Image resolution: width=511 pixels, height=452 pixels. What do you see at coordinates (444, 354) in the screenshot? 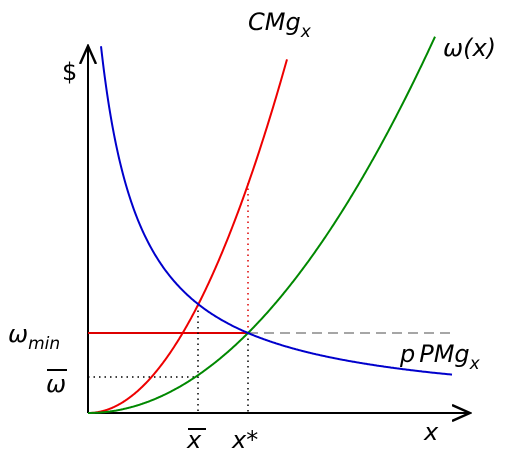
I see `label-main: PMg` at bounding box center [444, 354].